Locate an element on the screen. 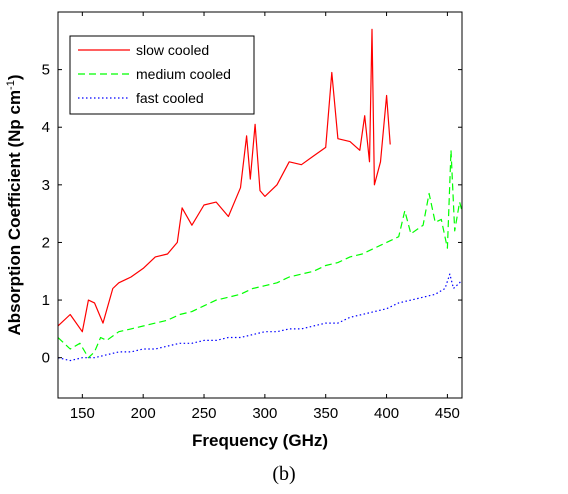 This screenshot has width=568, height=494. y-axis-label-main: Absorption Coefficient (Np cm is located at coordinates (14, 213).